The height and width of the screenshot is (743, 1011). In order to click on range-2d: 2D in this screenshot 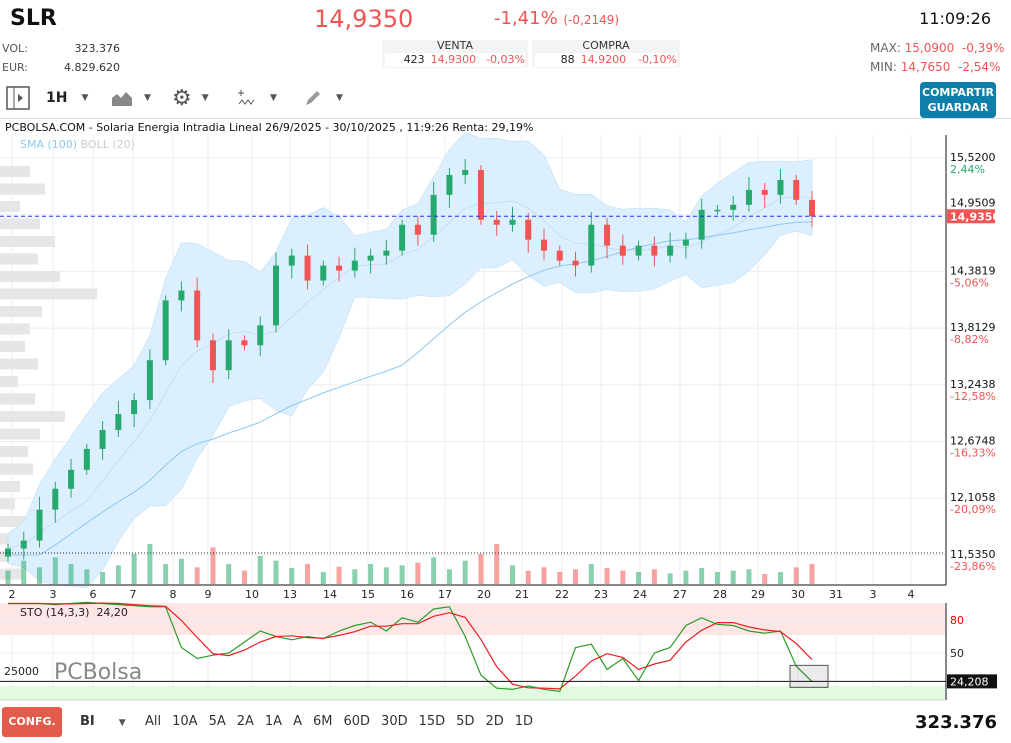, I will do `click(494, 721)`.